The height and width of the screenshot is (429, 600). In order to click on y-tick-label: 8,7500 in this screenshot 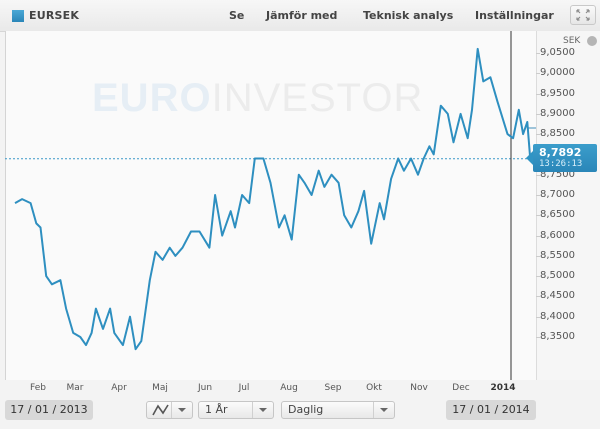, I will do `click(557, 174)`.